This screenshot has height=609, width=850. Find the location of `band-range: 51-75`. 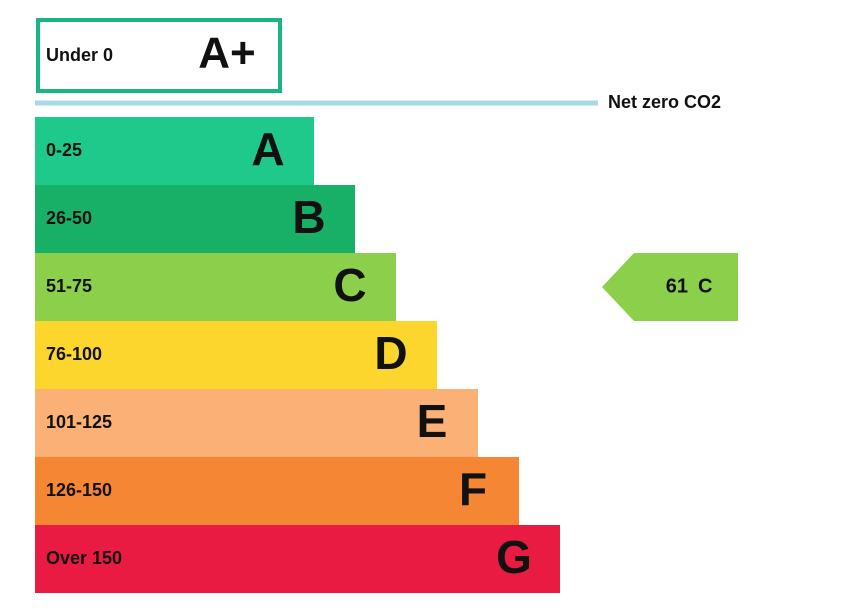

band-range: 51-75 is located at coordinates (69, 286).